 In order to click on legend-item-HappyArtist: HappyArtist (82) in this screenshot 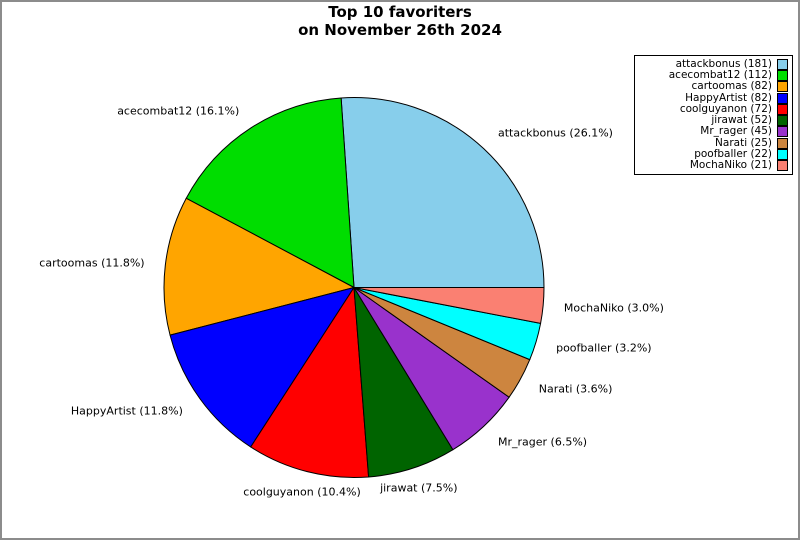, I will do `click(713, 97)`.